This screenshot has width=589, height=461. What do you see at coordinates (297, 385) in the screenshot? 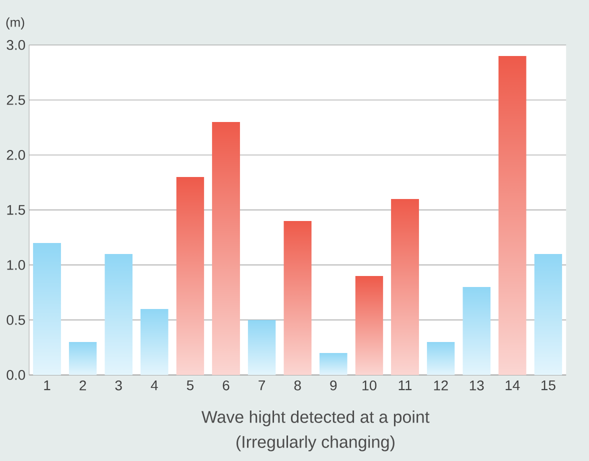
I see `x-tick-label: 8` at bounding box center [297, 385].